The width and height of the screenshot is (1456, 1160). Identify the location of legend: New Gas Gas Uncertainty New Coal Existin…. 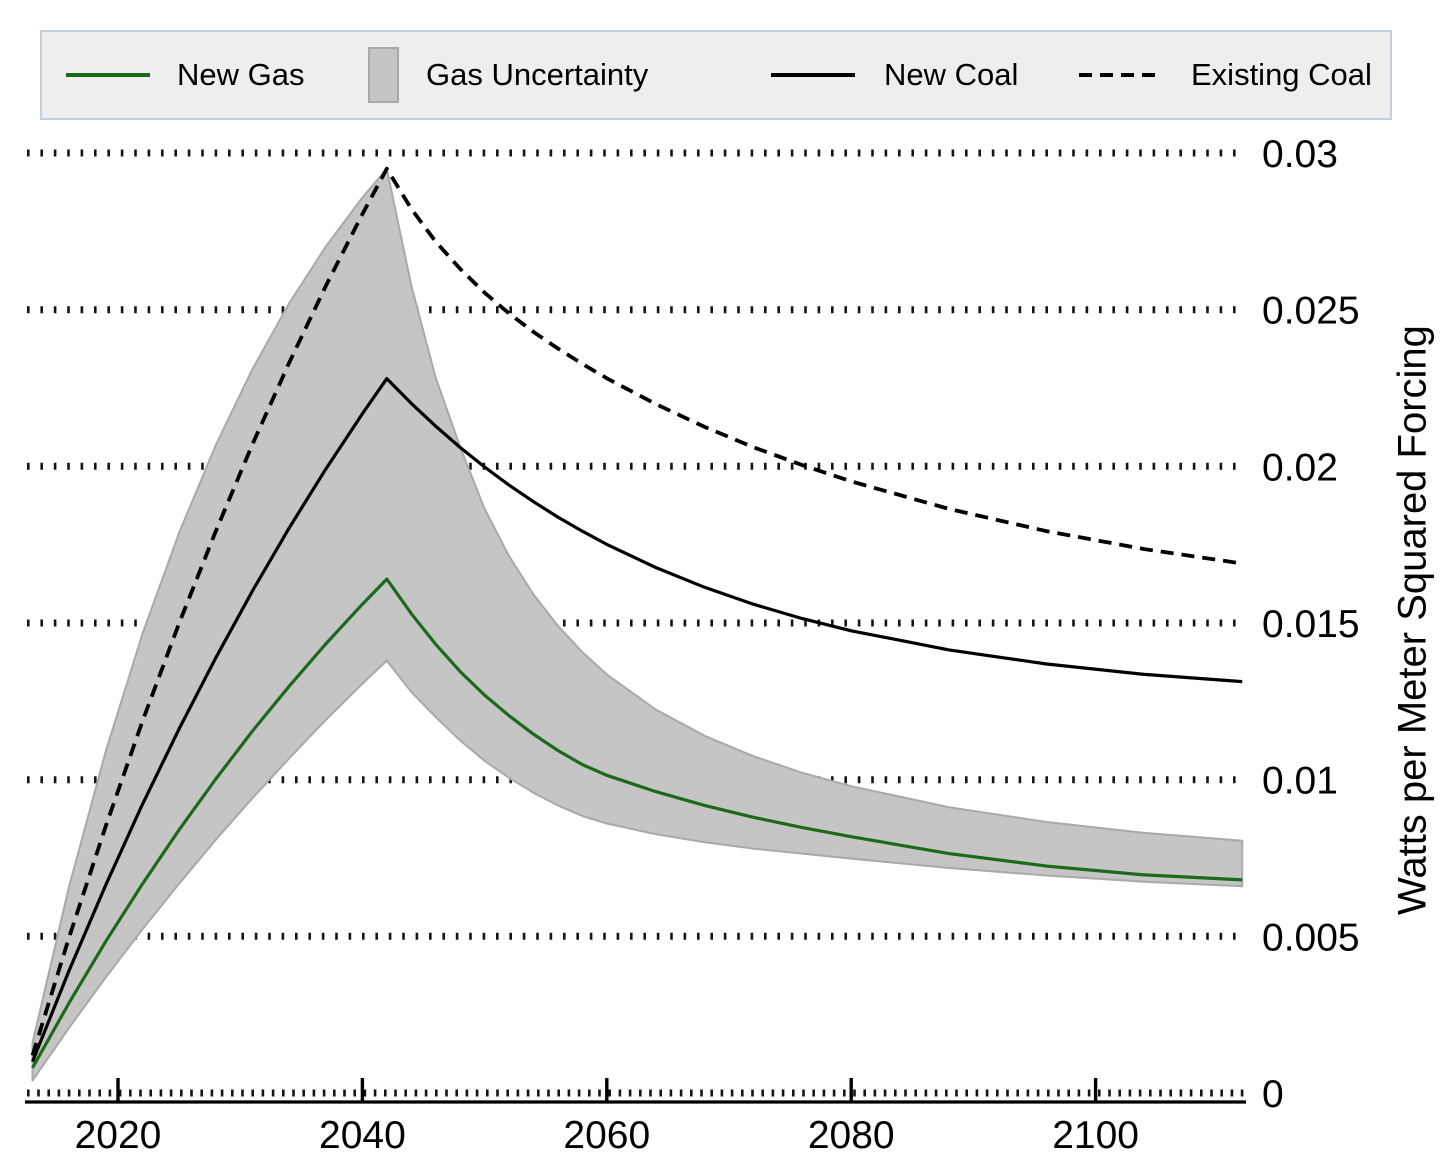
(716, 75).